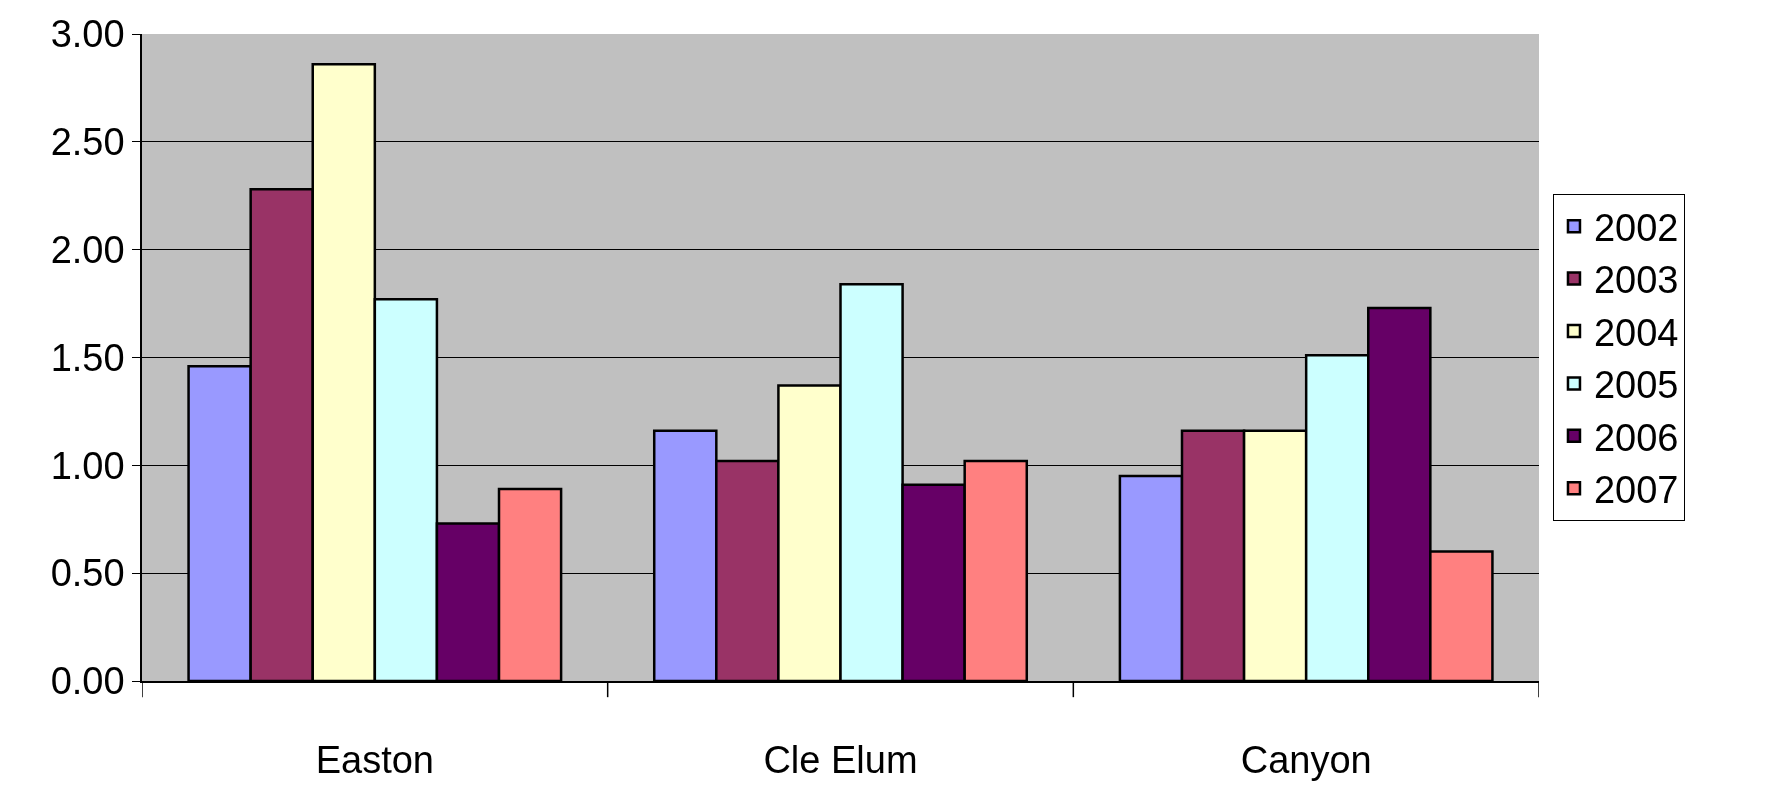 Image resolution: width=1769 pixels, height=799 pixels. What do you see at coordinates (87, 34) in the screenshot?
I see `y-tick-label: 3.00` at bounding box center [87, 34].